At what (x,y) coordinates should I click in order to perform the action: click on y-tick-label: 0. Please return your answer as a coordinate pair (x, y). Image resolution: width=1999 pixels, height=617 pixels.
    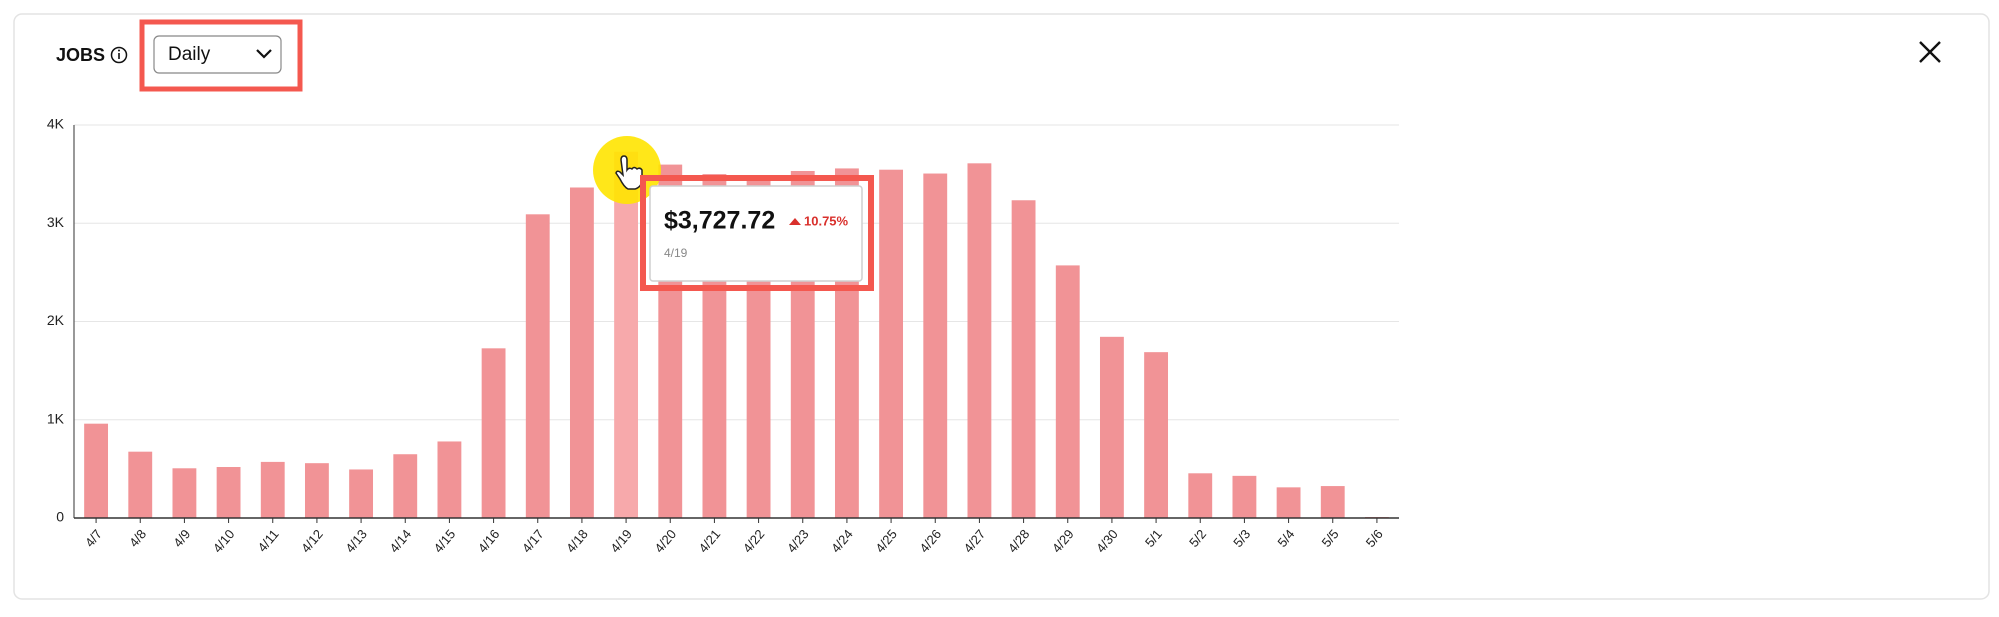
    Looking at the image, I should click on (60, 517).